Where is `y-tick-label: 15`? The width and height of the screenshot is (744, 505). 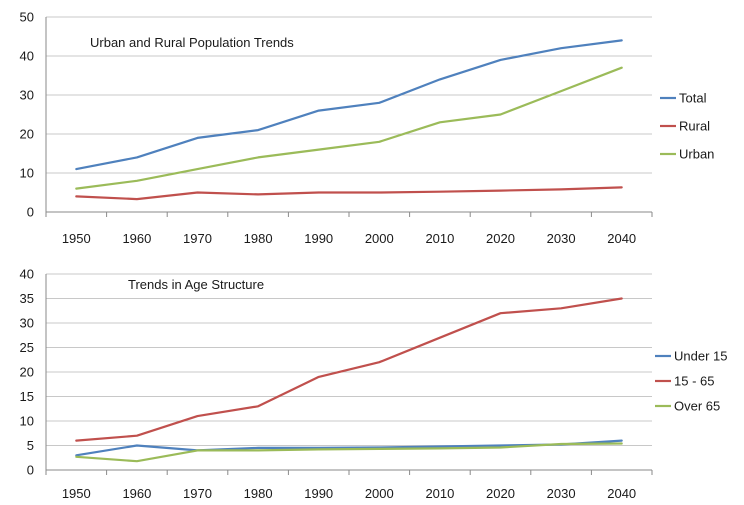
y-tick-label: 15 is located at coordinates (27, 396).